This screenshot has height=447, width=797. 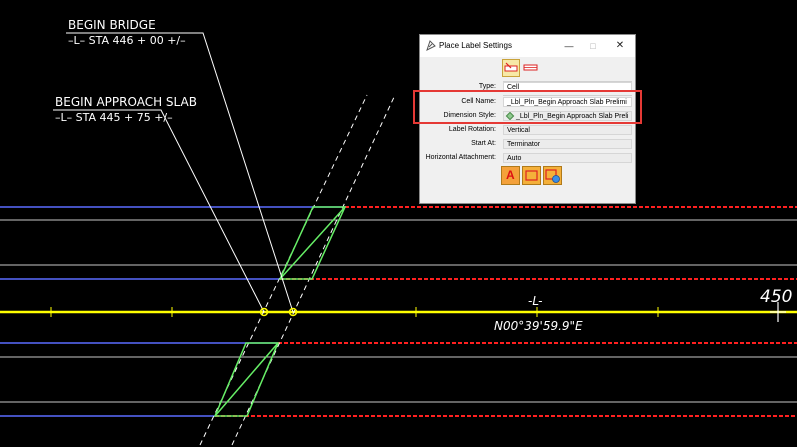 What do you see at coordinates (127, 40) in the screenshot?
I see `bridge-label-line2: –L– STA 446 + 00 +/–` at bounding box center [127, 40].